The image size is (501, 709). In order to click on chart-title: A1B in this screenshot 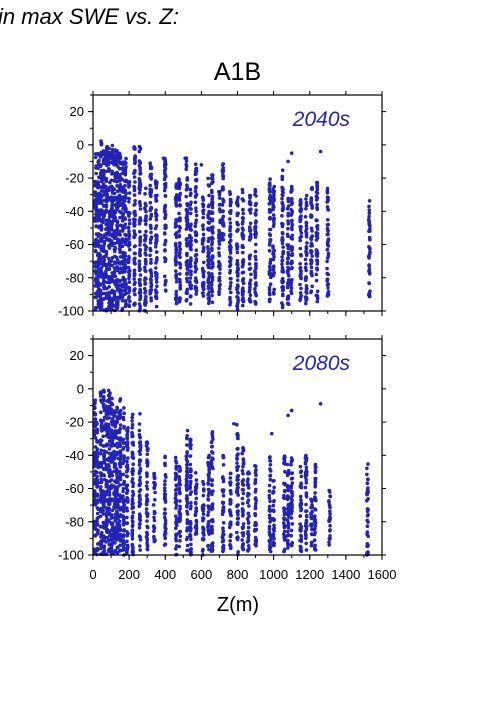, I will do `click(237, 72)`.